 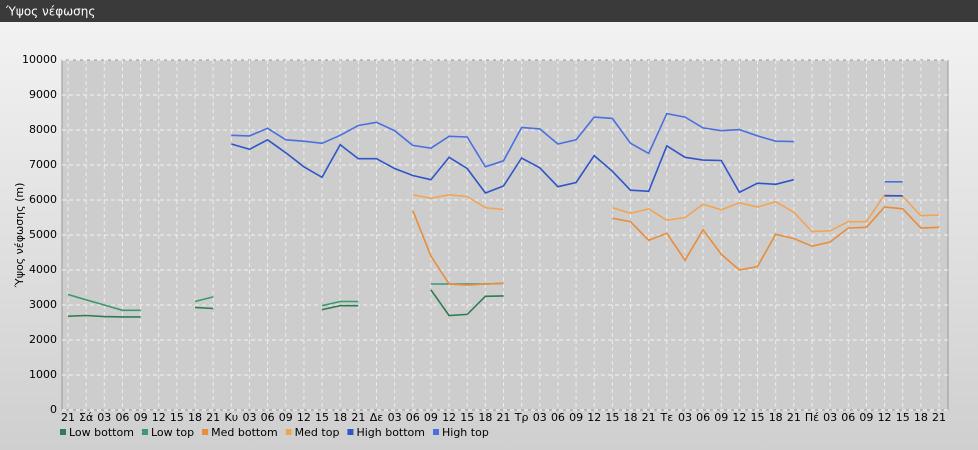 I want to click on y-tick-label: 4000, so click(x=43, y=269).